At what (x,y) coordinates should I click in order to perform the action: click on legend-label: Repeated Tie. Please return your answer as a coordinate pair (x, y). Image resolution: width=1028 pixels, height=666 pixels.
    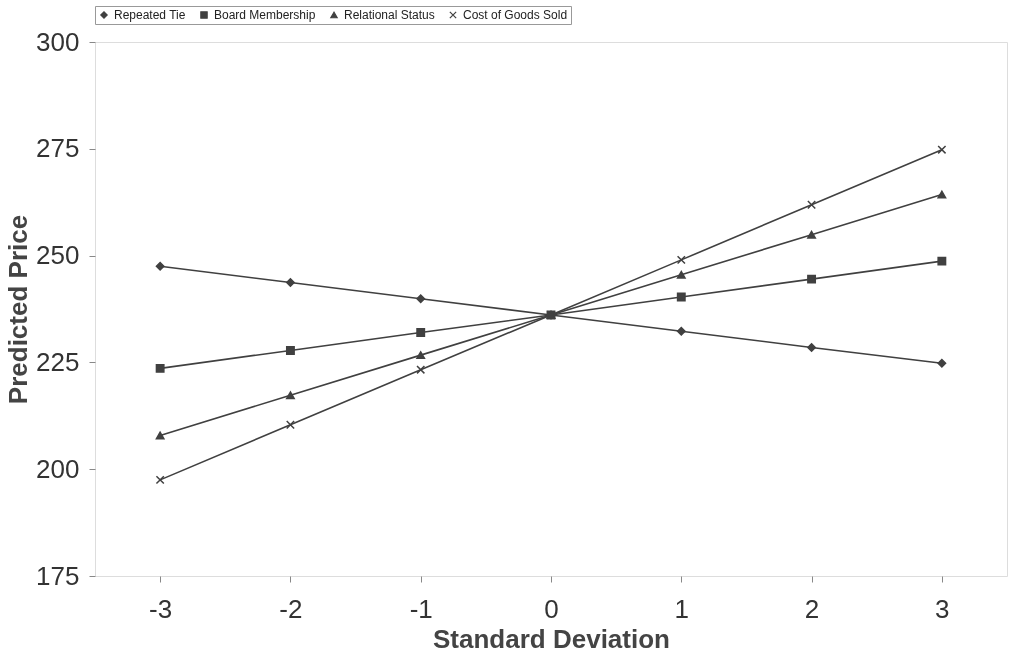
    Looking at the image, I should click on (150, 15).